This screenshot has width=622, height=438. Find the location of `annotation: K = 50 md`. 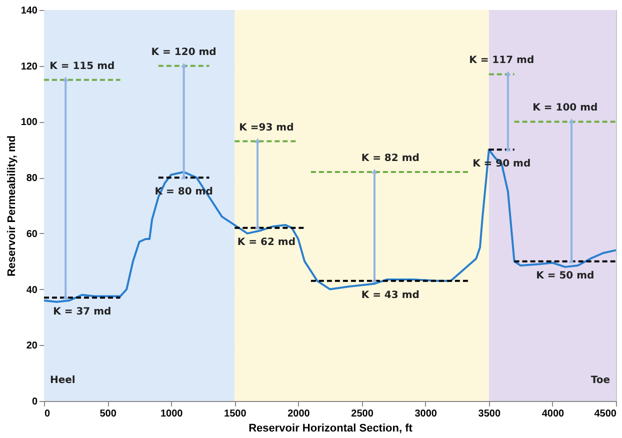

annotation: K = 50 md is located at coordinates (565, 276).